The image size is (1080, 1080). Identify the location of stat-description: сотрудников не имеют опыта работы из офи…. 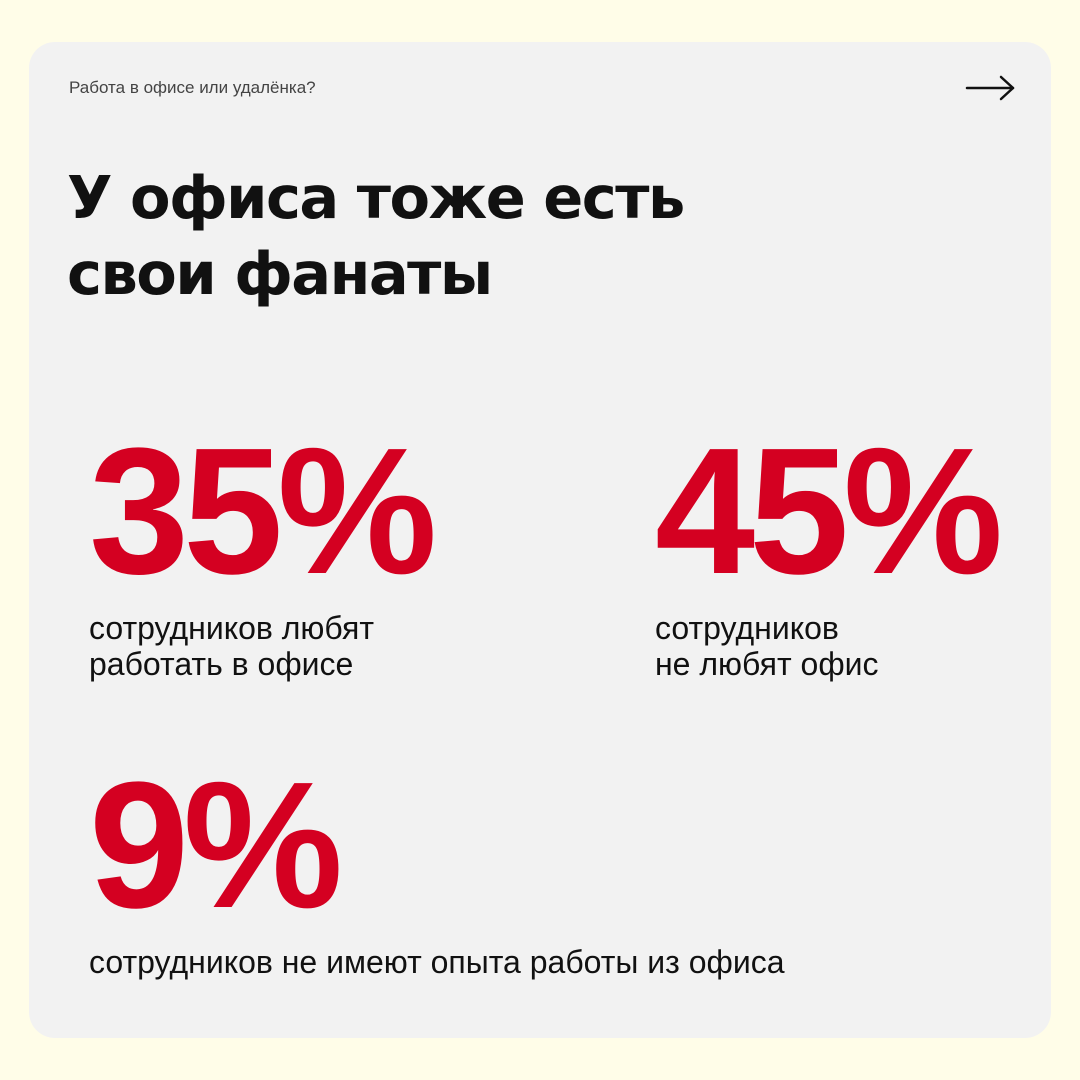
(437, 962).